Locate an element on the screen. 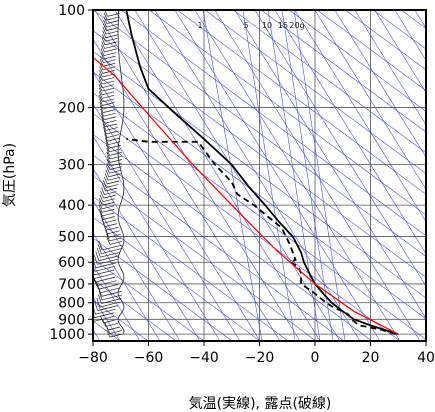 The height and width of the screenshot is (412, 435). x-tick-label-5: 20 is located at coordinates (371, 358).